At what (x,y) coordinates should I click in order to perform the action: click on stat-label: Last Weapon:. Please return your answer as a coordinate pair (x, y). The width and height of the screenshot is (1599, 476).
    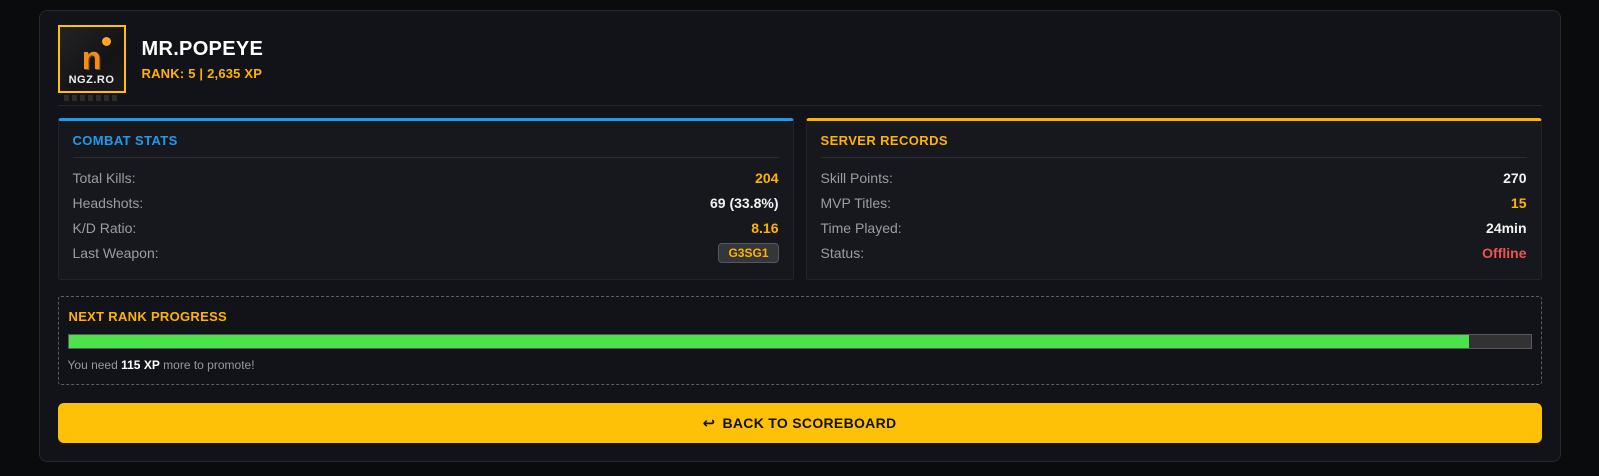
    Looking at the image, I should click on (115, 252).